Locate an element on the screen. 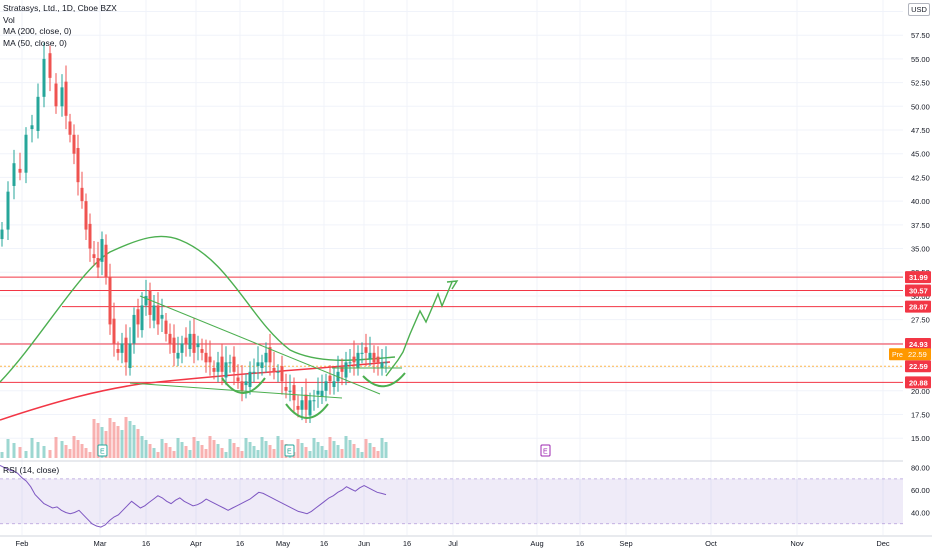 Image resolution: width=932 pixels, height=550 pixels. price-level-label: 30.57 is located at coordinates (918, 291).